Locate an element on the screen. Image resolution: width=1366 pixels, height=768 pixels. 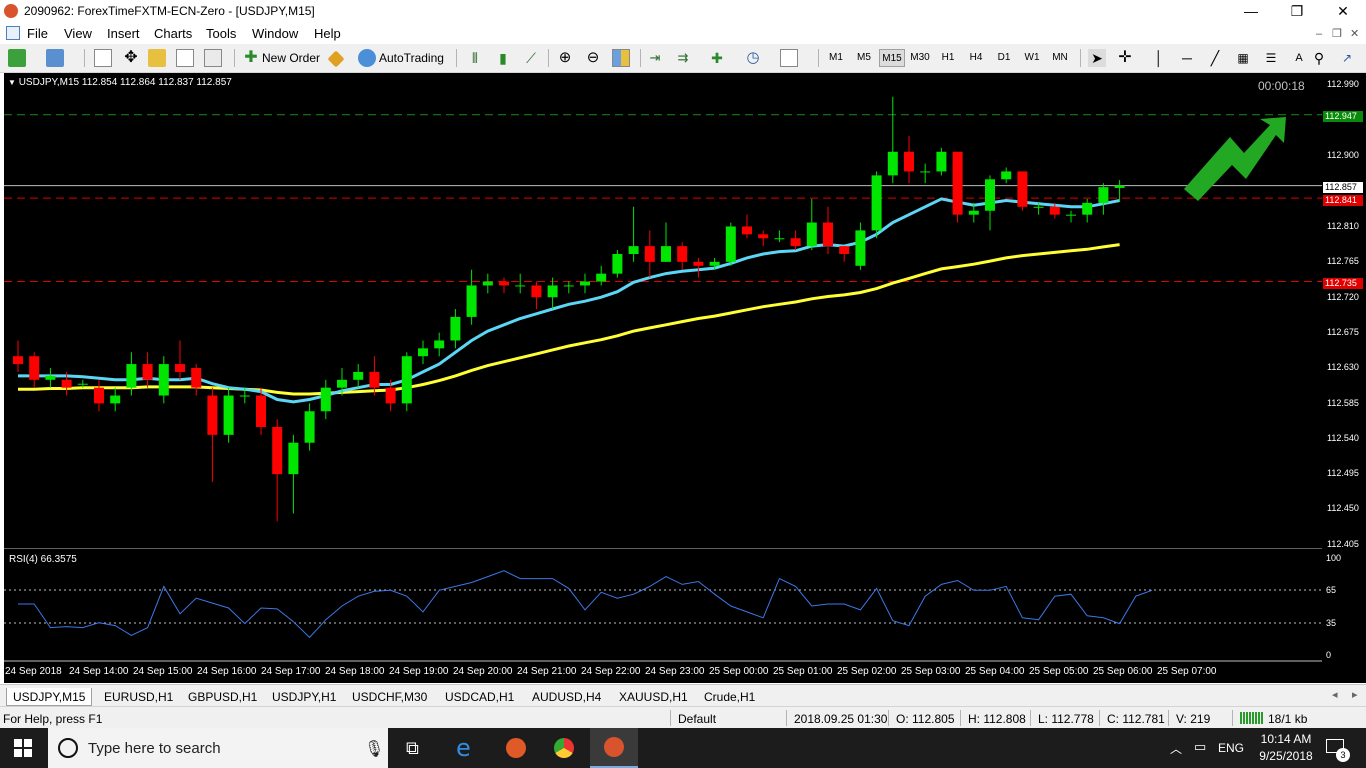
tab-audusd-h4: AUDUSD,H4 is located at coordinates (567, 697).